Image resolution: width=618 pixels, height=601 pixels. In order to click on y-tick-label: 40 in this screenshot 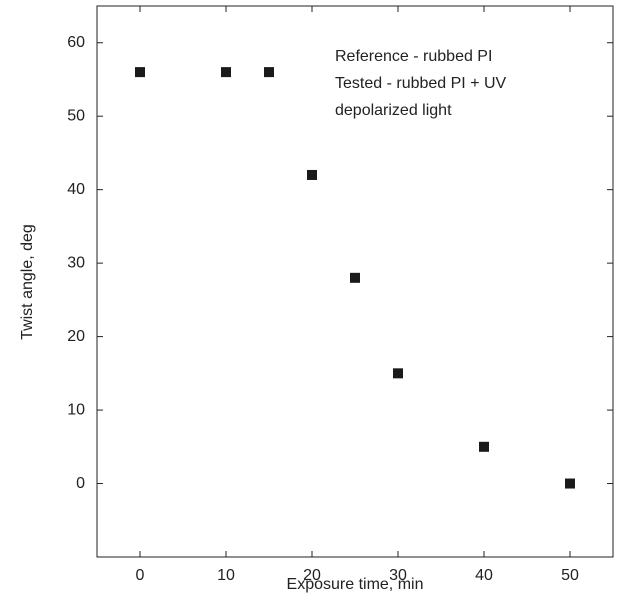, I will do `click(76, 189)`.